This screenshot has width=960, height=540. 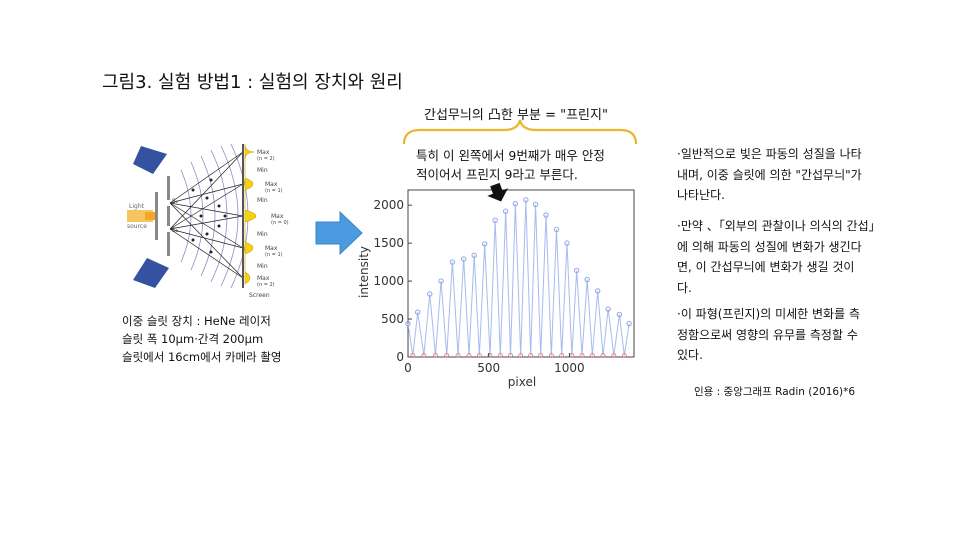 I want to click on deflector-top, so click(x=150, y=160).